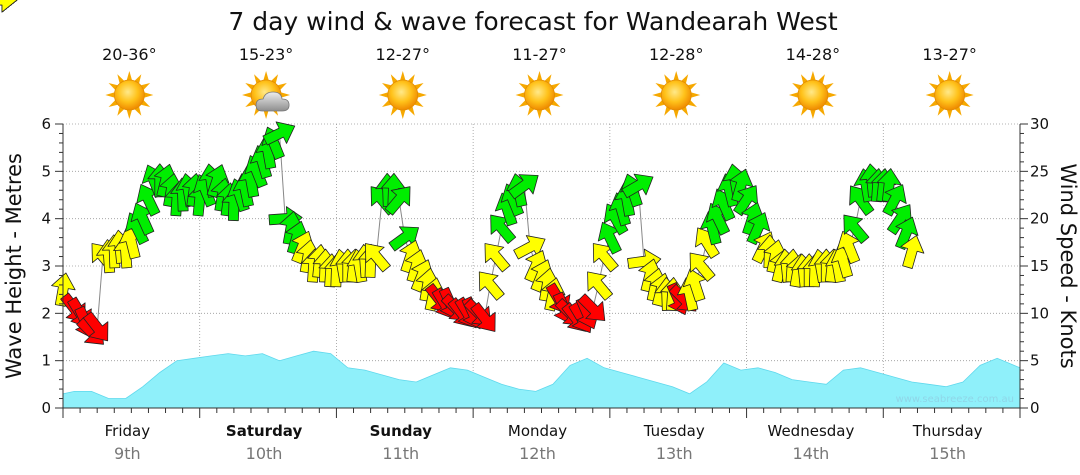 This screenshot has width=1080, height=475. I want to click on day-temperature: 11-27°, so click(539, 54).